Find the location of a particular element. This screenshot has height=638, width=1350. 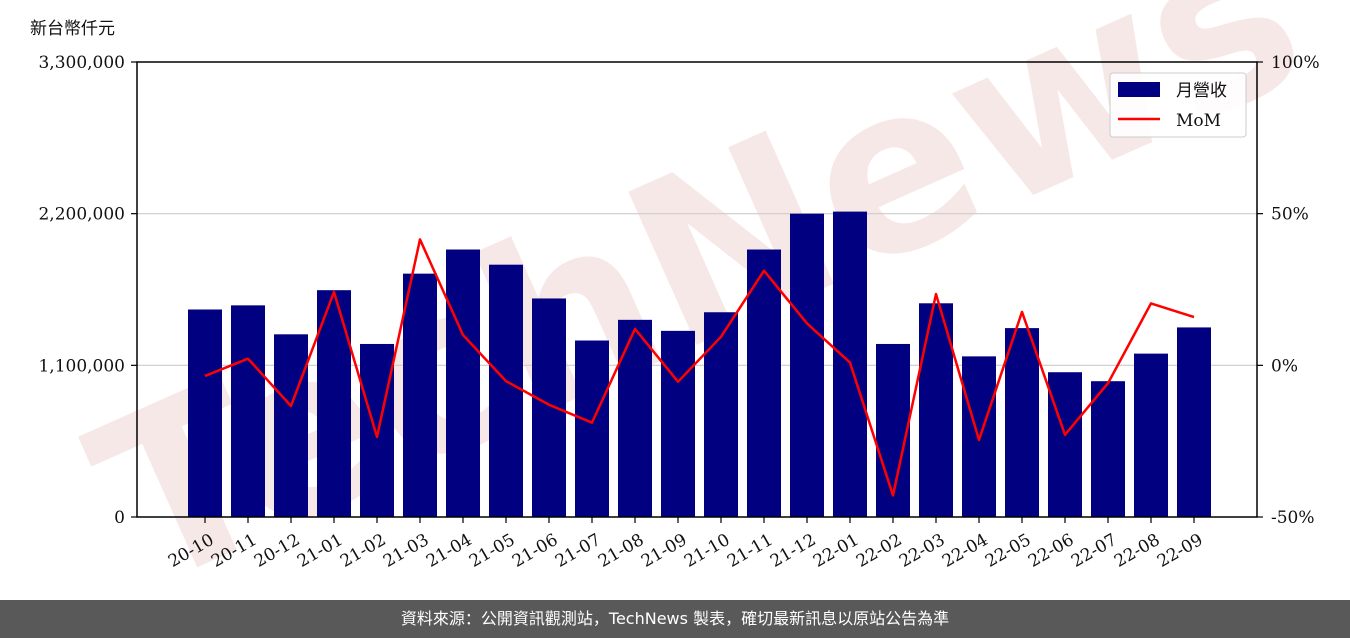

left-tick-label: 0 is located at coordinates (119, 518).